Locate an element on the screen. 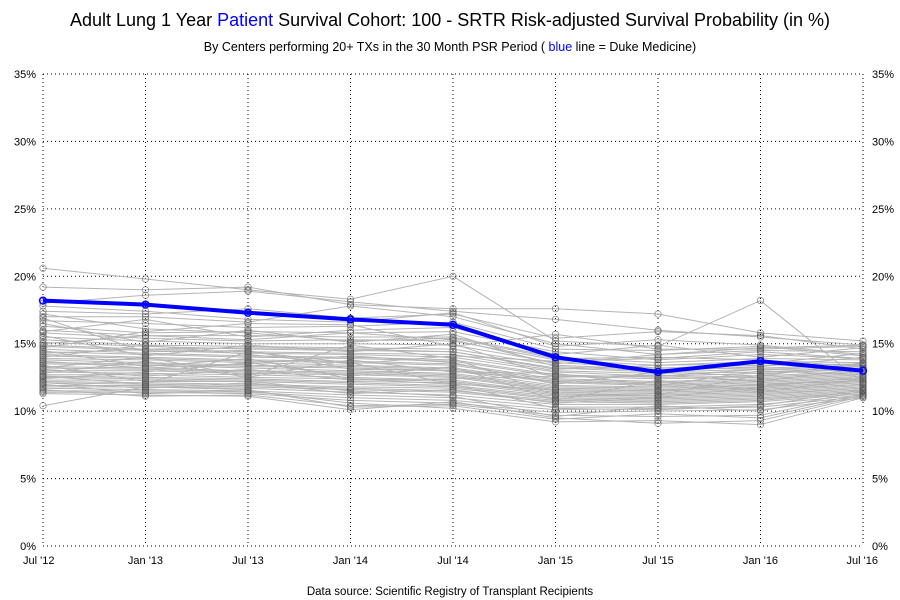  y-tick-label-left: 5% is located at coordinates (28, 480).